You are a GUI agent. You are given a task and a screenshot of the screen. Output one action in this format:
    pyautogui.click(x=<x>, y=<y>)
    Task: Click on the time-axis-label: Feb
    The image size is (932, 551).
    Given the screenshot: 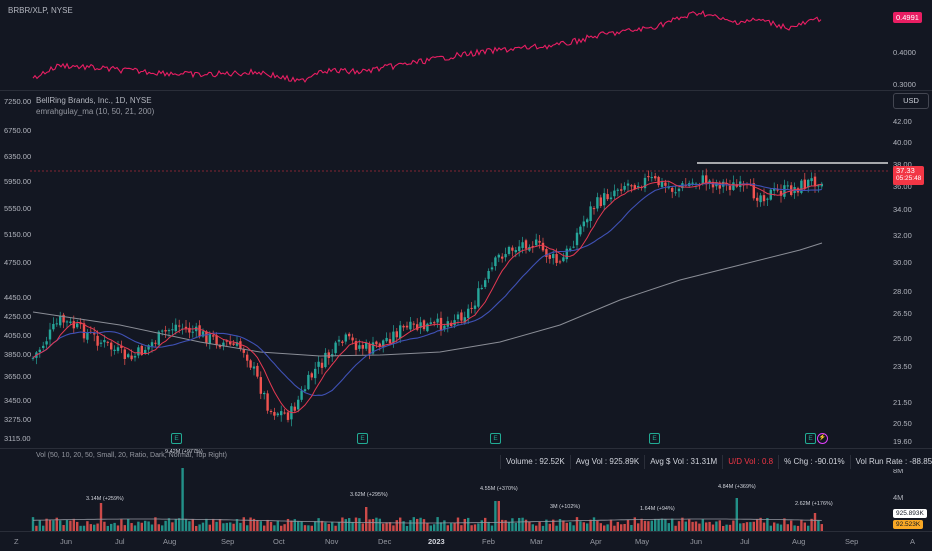 What is the action you would take?
    pyautogui.click(x=488, y=541)
    